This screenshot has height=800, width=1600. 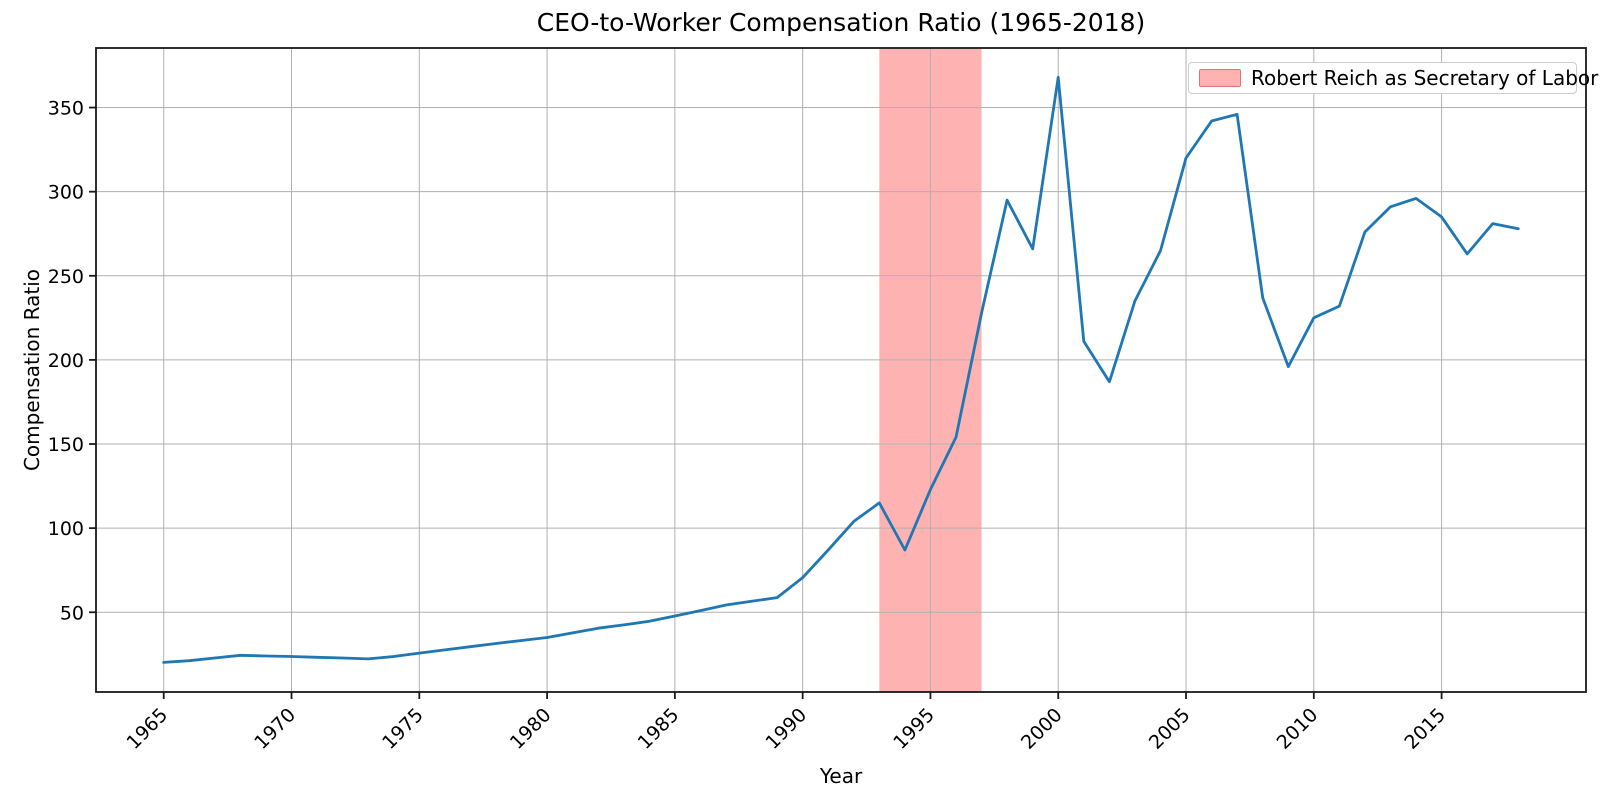 What do you see at coordinates (841, 776) in the screenshot?
I see `x-axis-label: Year` at bounding box center [841, 776].